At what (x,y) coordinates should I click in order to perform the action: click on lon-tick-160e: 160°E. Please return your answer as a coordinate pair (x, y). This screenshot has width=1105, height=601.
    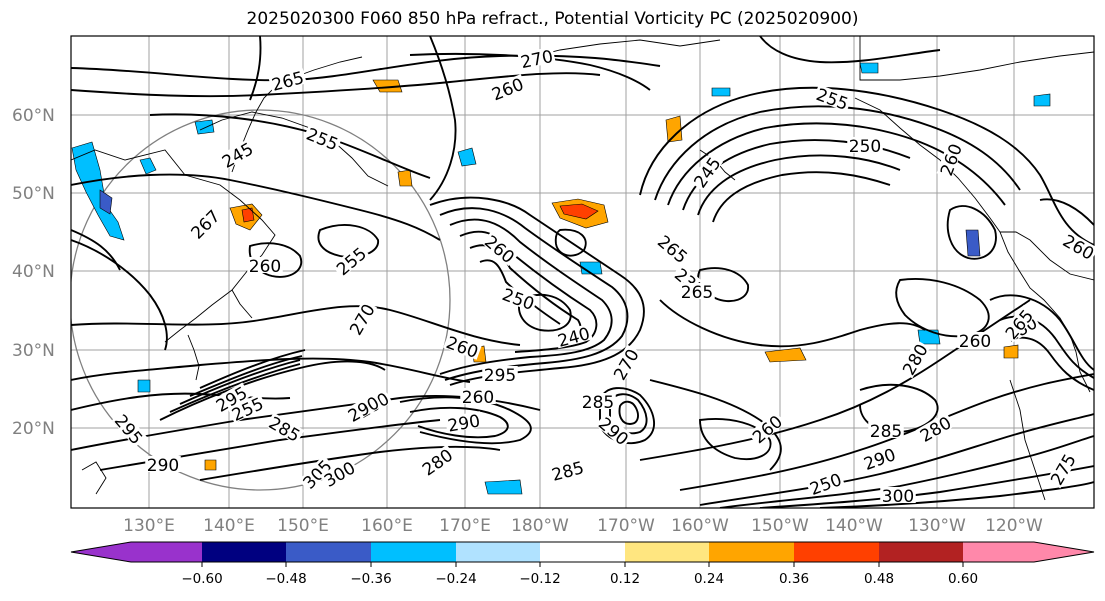
    Looking at the image, I should click on (387, 526).